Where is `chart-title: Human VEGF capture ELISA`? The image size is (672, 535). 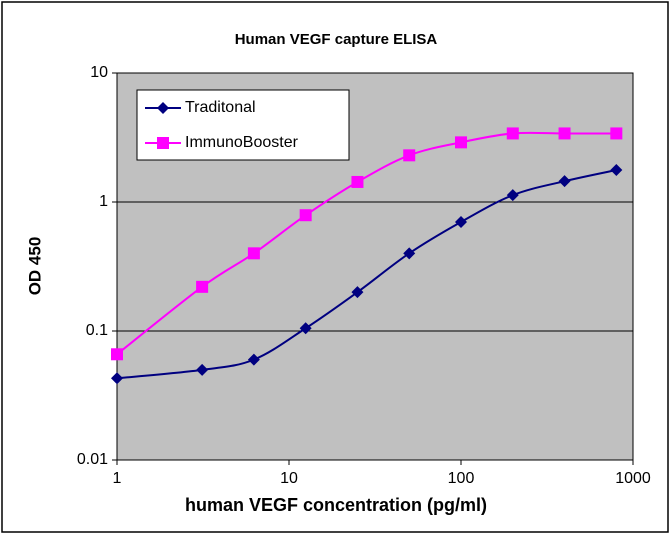 chart-title: Human VEGF capture ELISA is located at coordinates (336, 39).